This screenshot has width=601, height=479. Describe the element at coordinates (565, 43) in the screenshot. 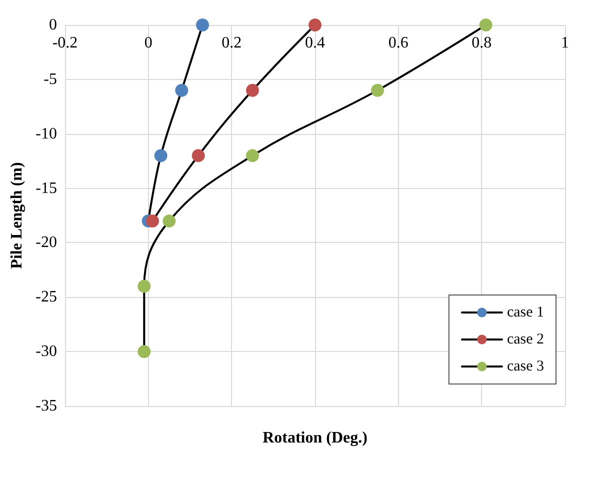

I see `x-tick-label: 1` at that location.